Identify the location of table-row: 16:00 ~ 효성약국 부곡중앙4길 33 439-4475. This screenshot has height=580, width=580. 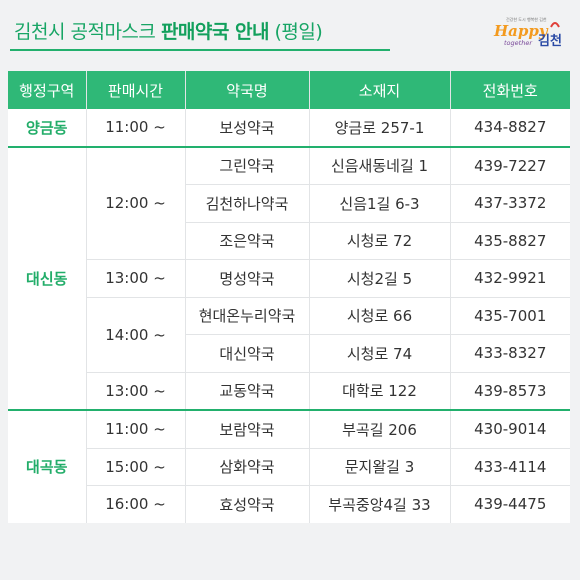
(289, 504).